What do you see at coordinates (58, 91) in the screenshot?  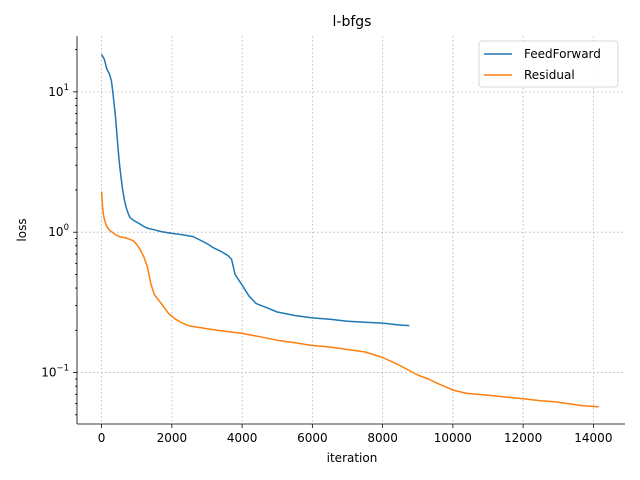 I see `y-tick-label: 10¹` at bounding box center [58, 91].